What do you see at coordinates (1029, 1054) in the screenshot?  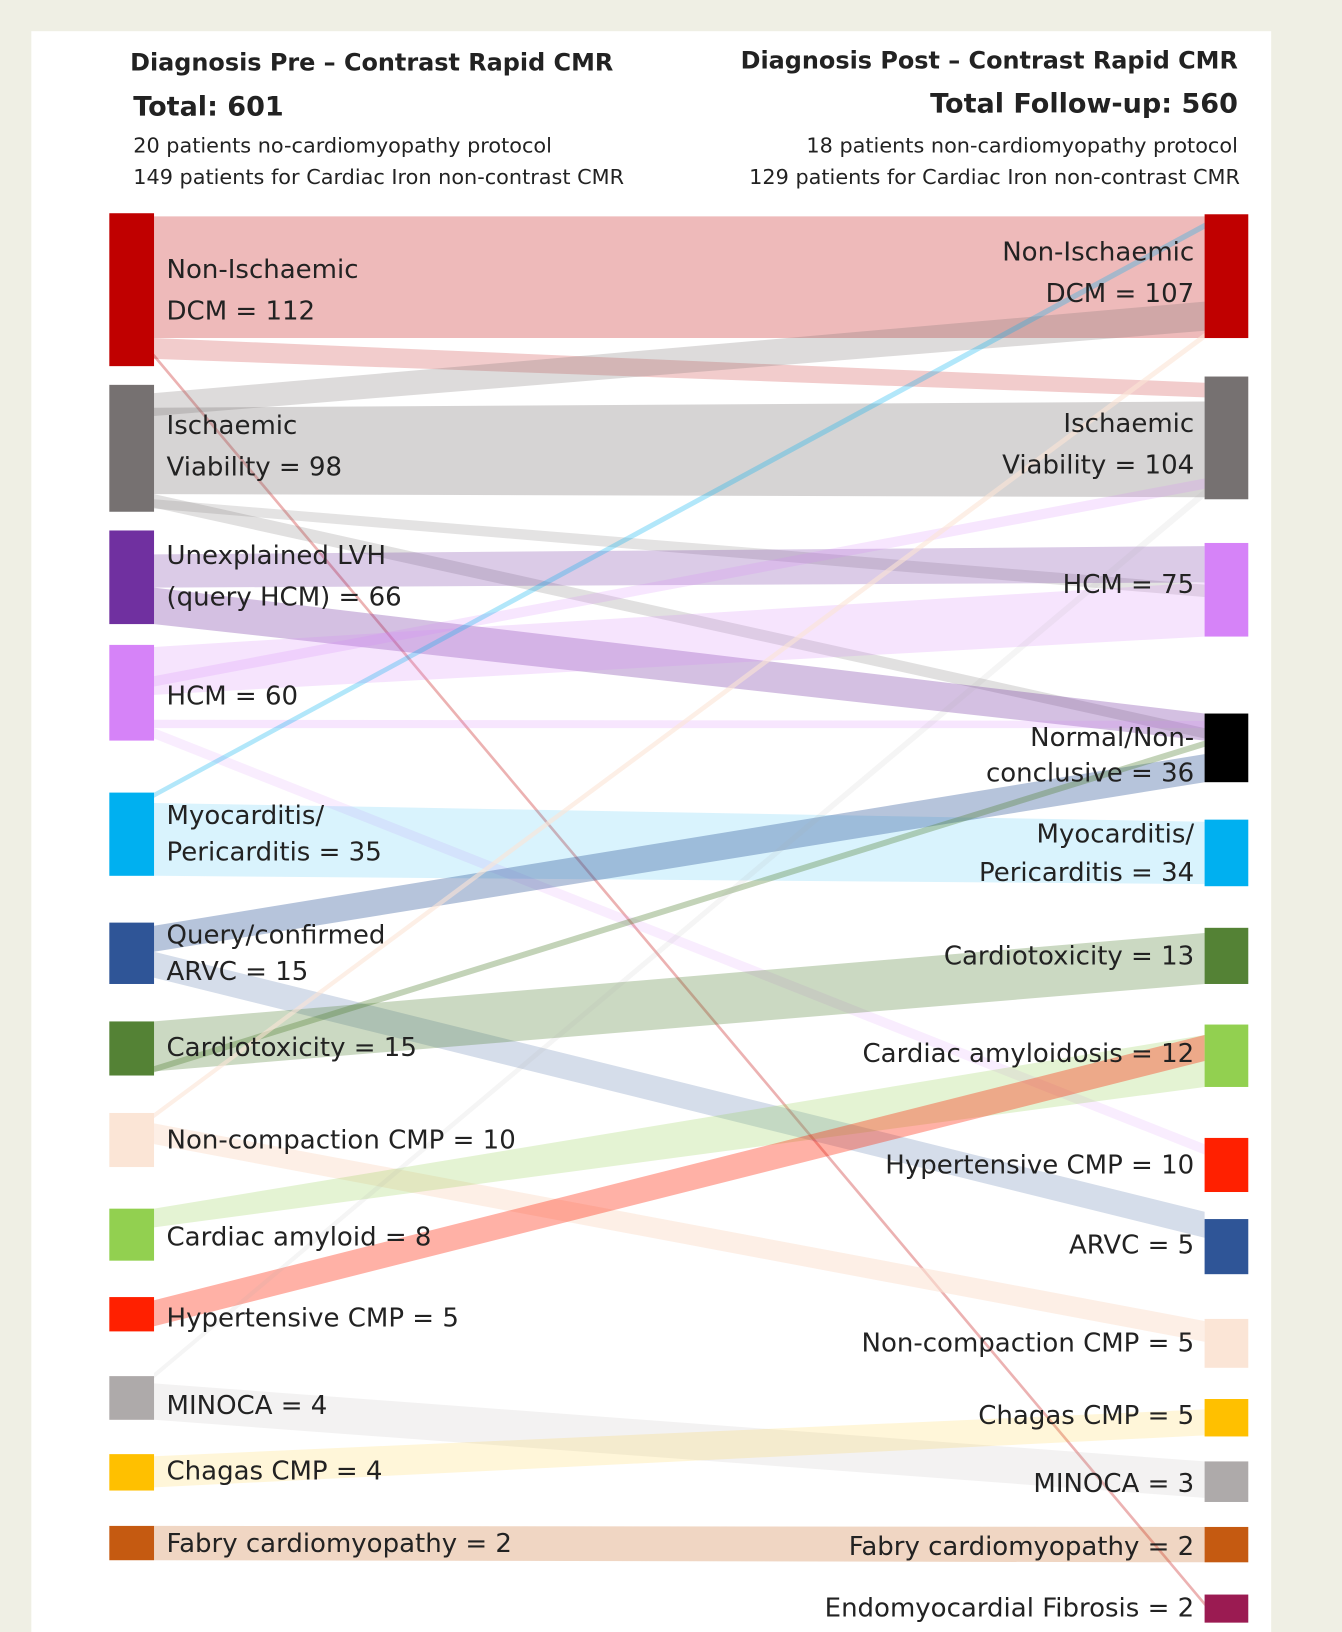 I see `node-label: Cardiac amyloidosis = 12` at bounding box center [1029, 1054].